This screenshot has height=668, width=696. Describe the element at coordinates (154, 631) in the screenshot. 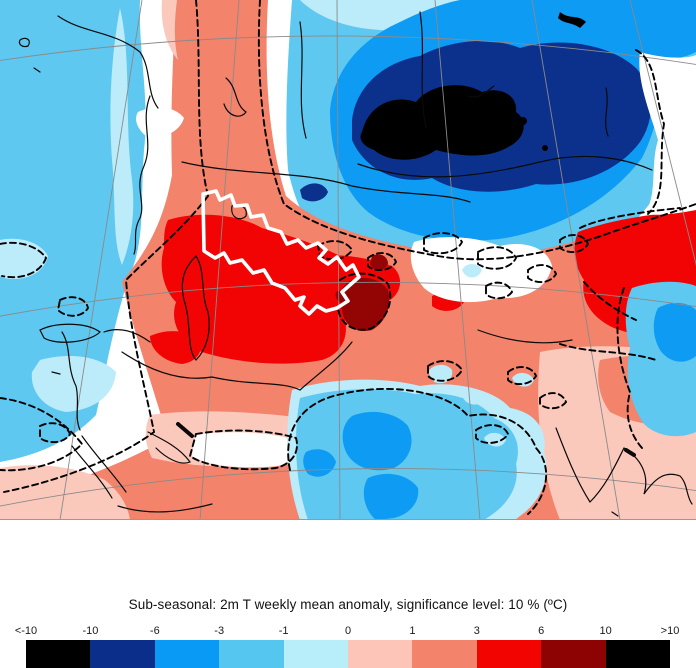

I see `colorbar-tick-label: -6` at that location.